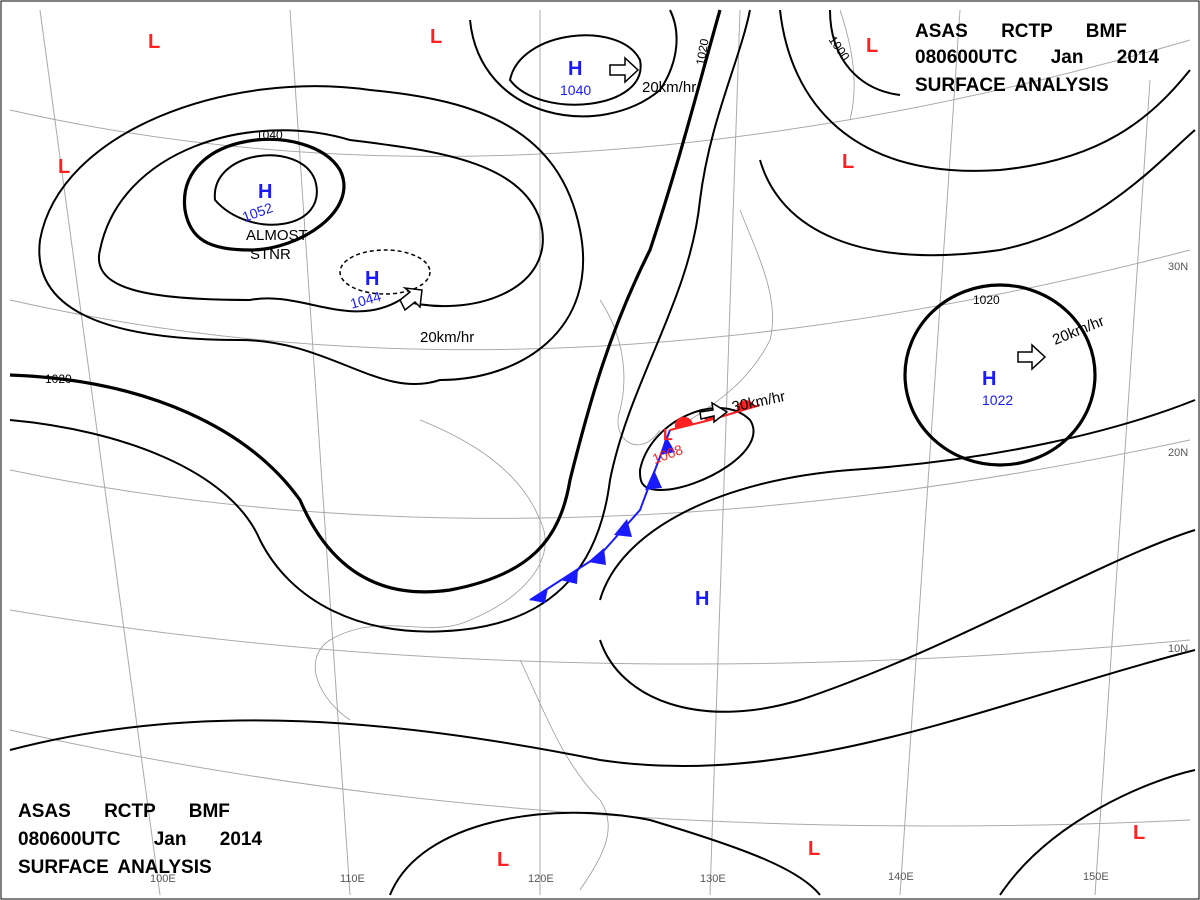 This screenshot has width=1200, height=900. What do you see at coordinates (541, 879) in the screenshot?
I see `longitude-label: 120E` at bounding box center [541, 879].